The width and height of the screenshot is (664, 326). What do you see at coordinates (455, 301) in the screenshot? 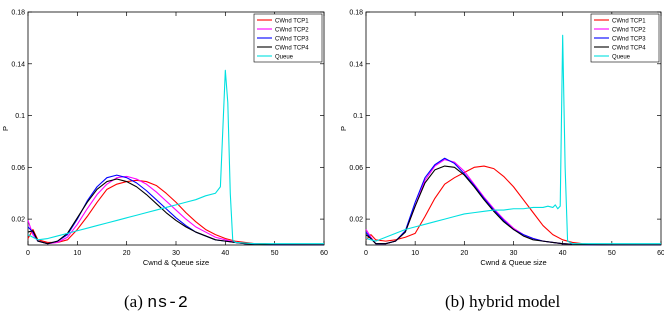
I see `caption-b-label: (b)` at bounding box center [455, 301].